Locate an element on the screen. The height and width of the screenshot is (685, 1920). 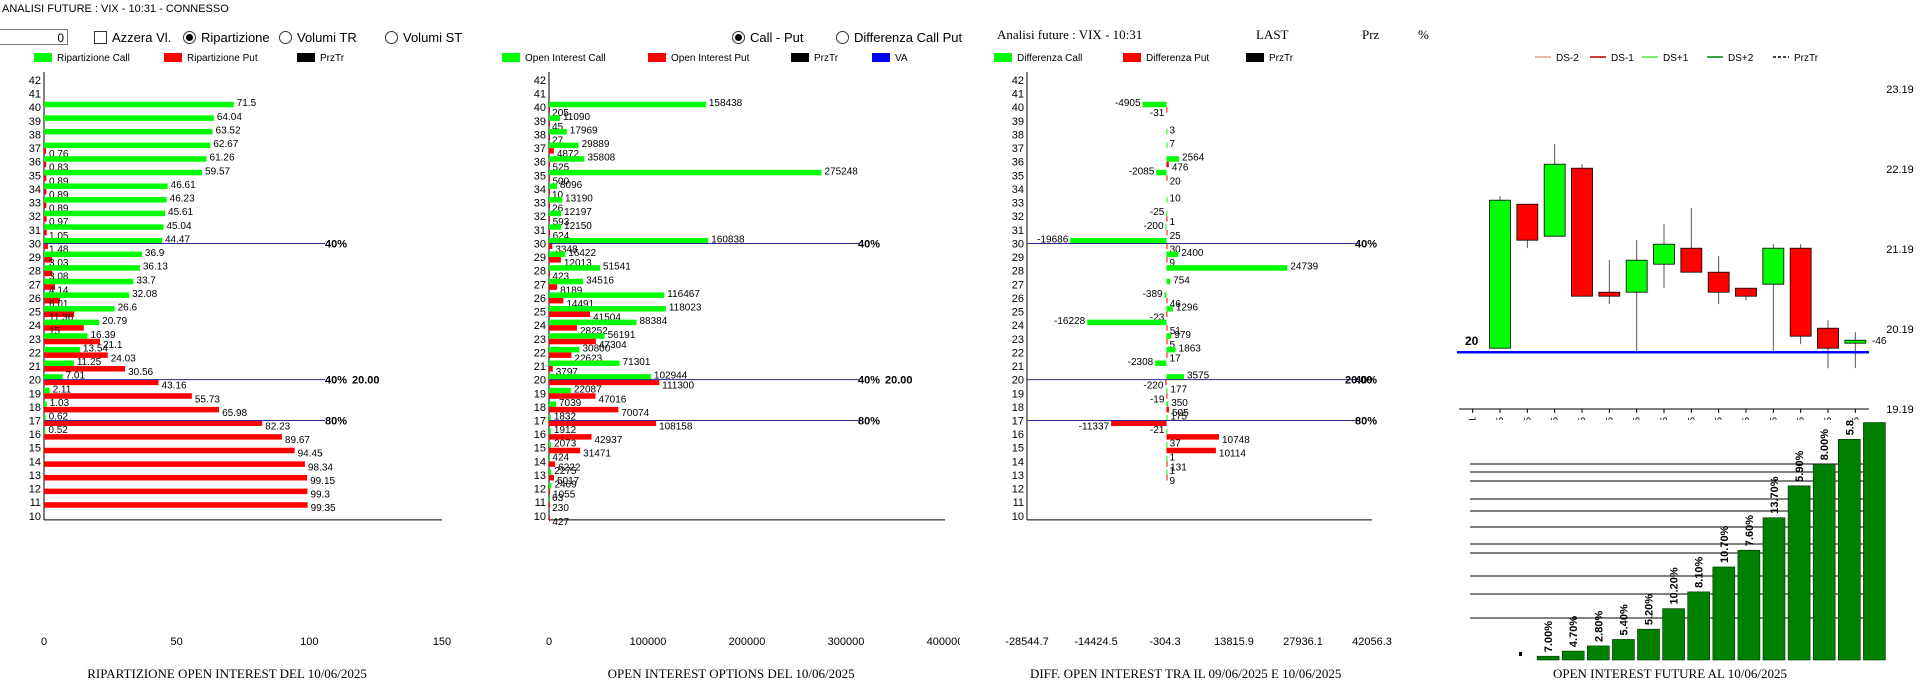
candle-body is located at coordinates (1746, 292).